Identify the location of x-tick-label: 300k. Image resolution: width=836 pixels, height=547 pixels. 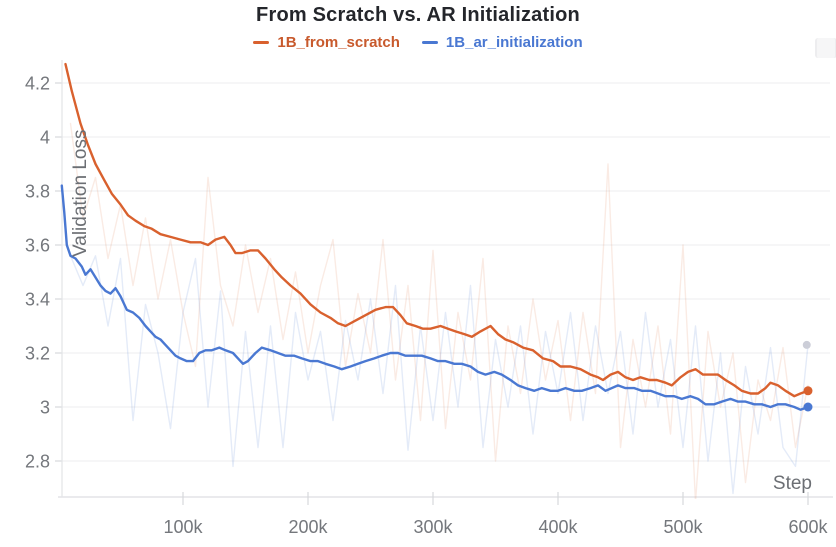
(433, 527).